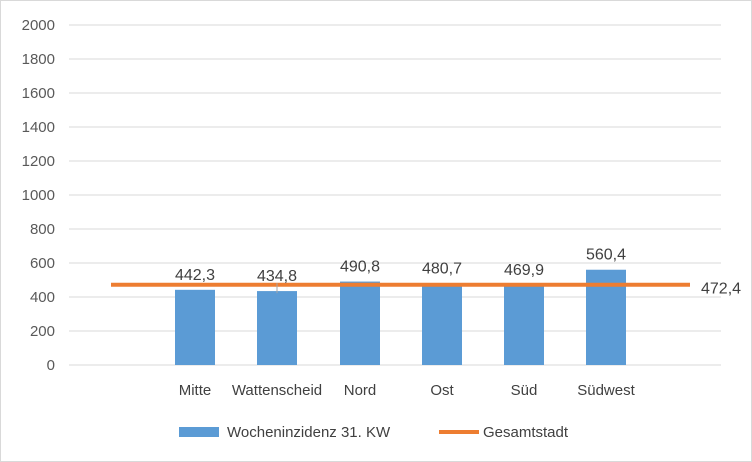 The height and width of the screenshot is (462, 752). I want to click on y-tick-label: 1800, so click(38, 59).